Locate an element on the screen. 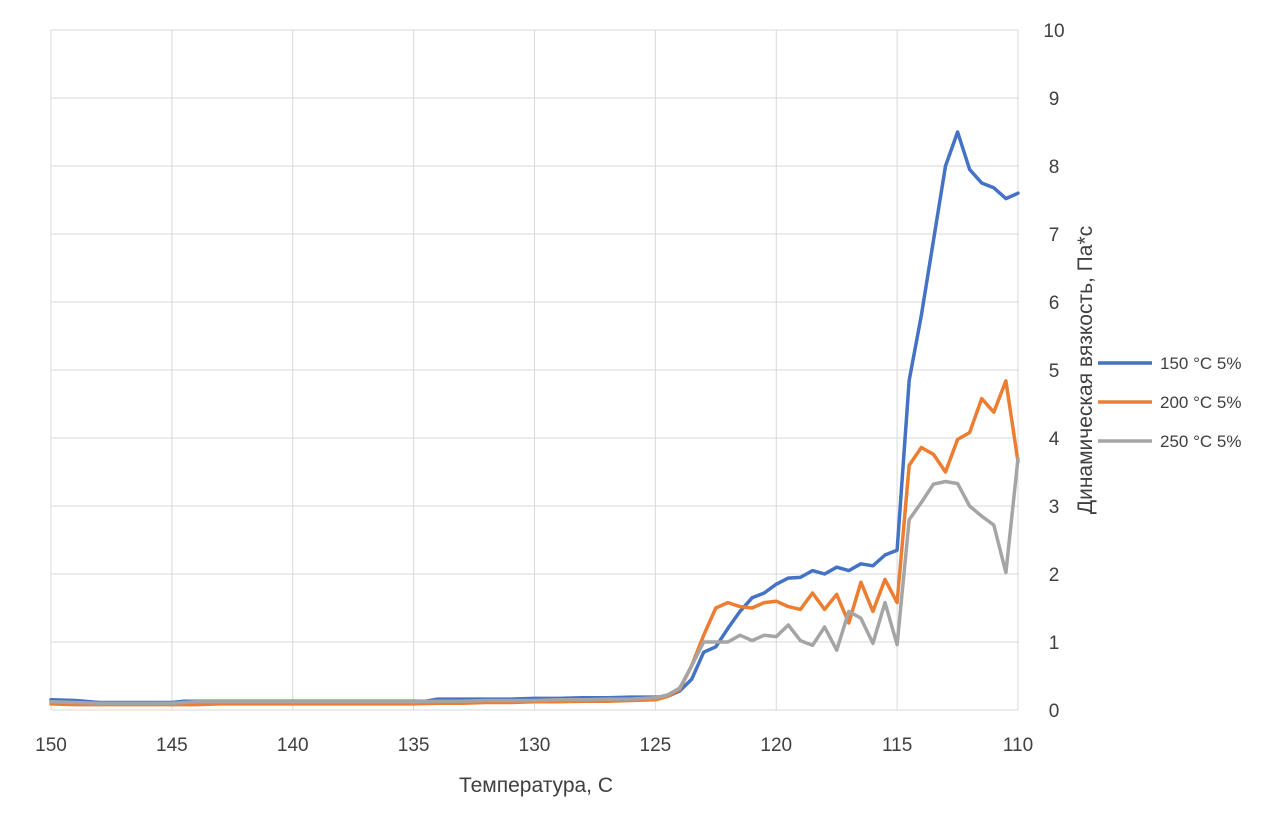 This screenshot has width=1280, height=817. x-tick-label: 135 is located at coordinates (414, 745).